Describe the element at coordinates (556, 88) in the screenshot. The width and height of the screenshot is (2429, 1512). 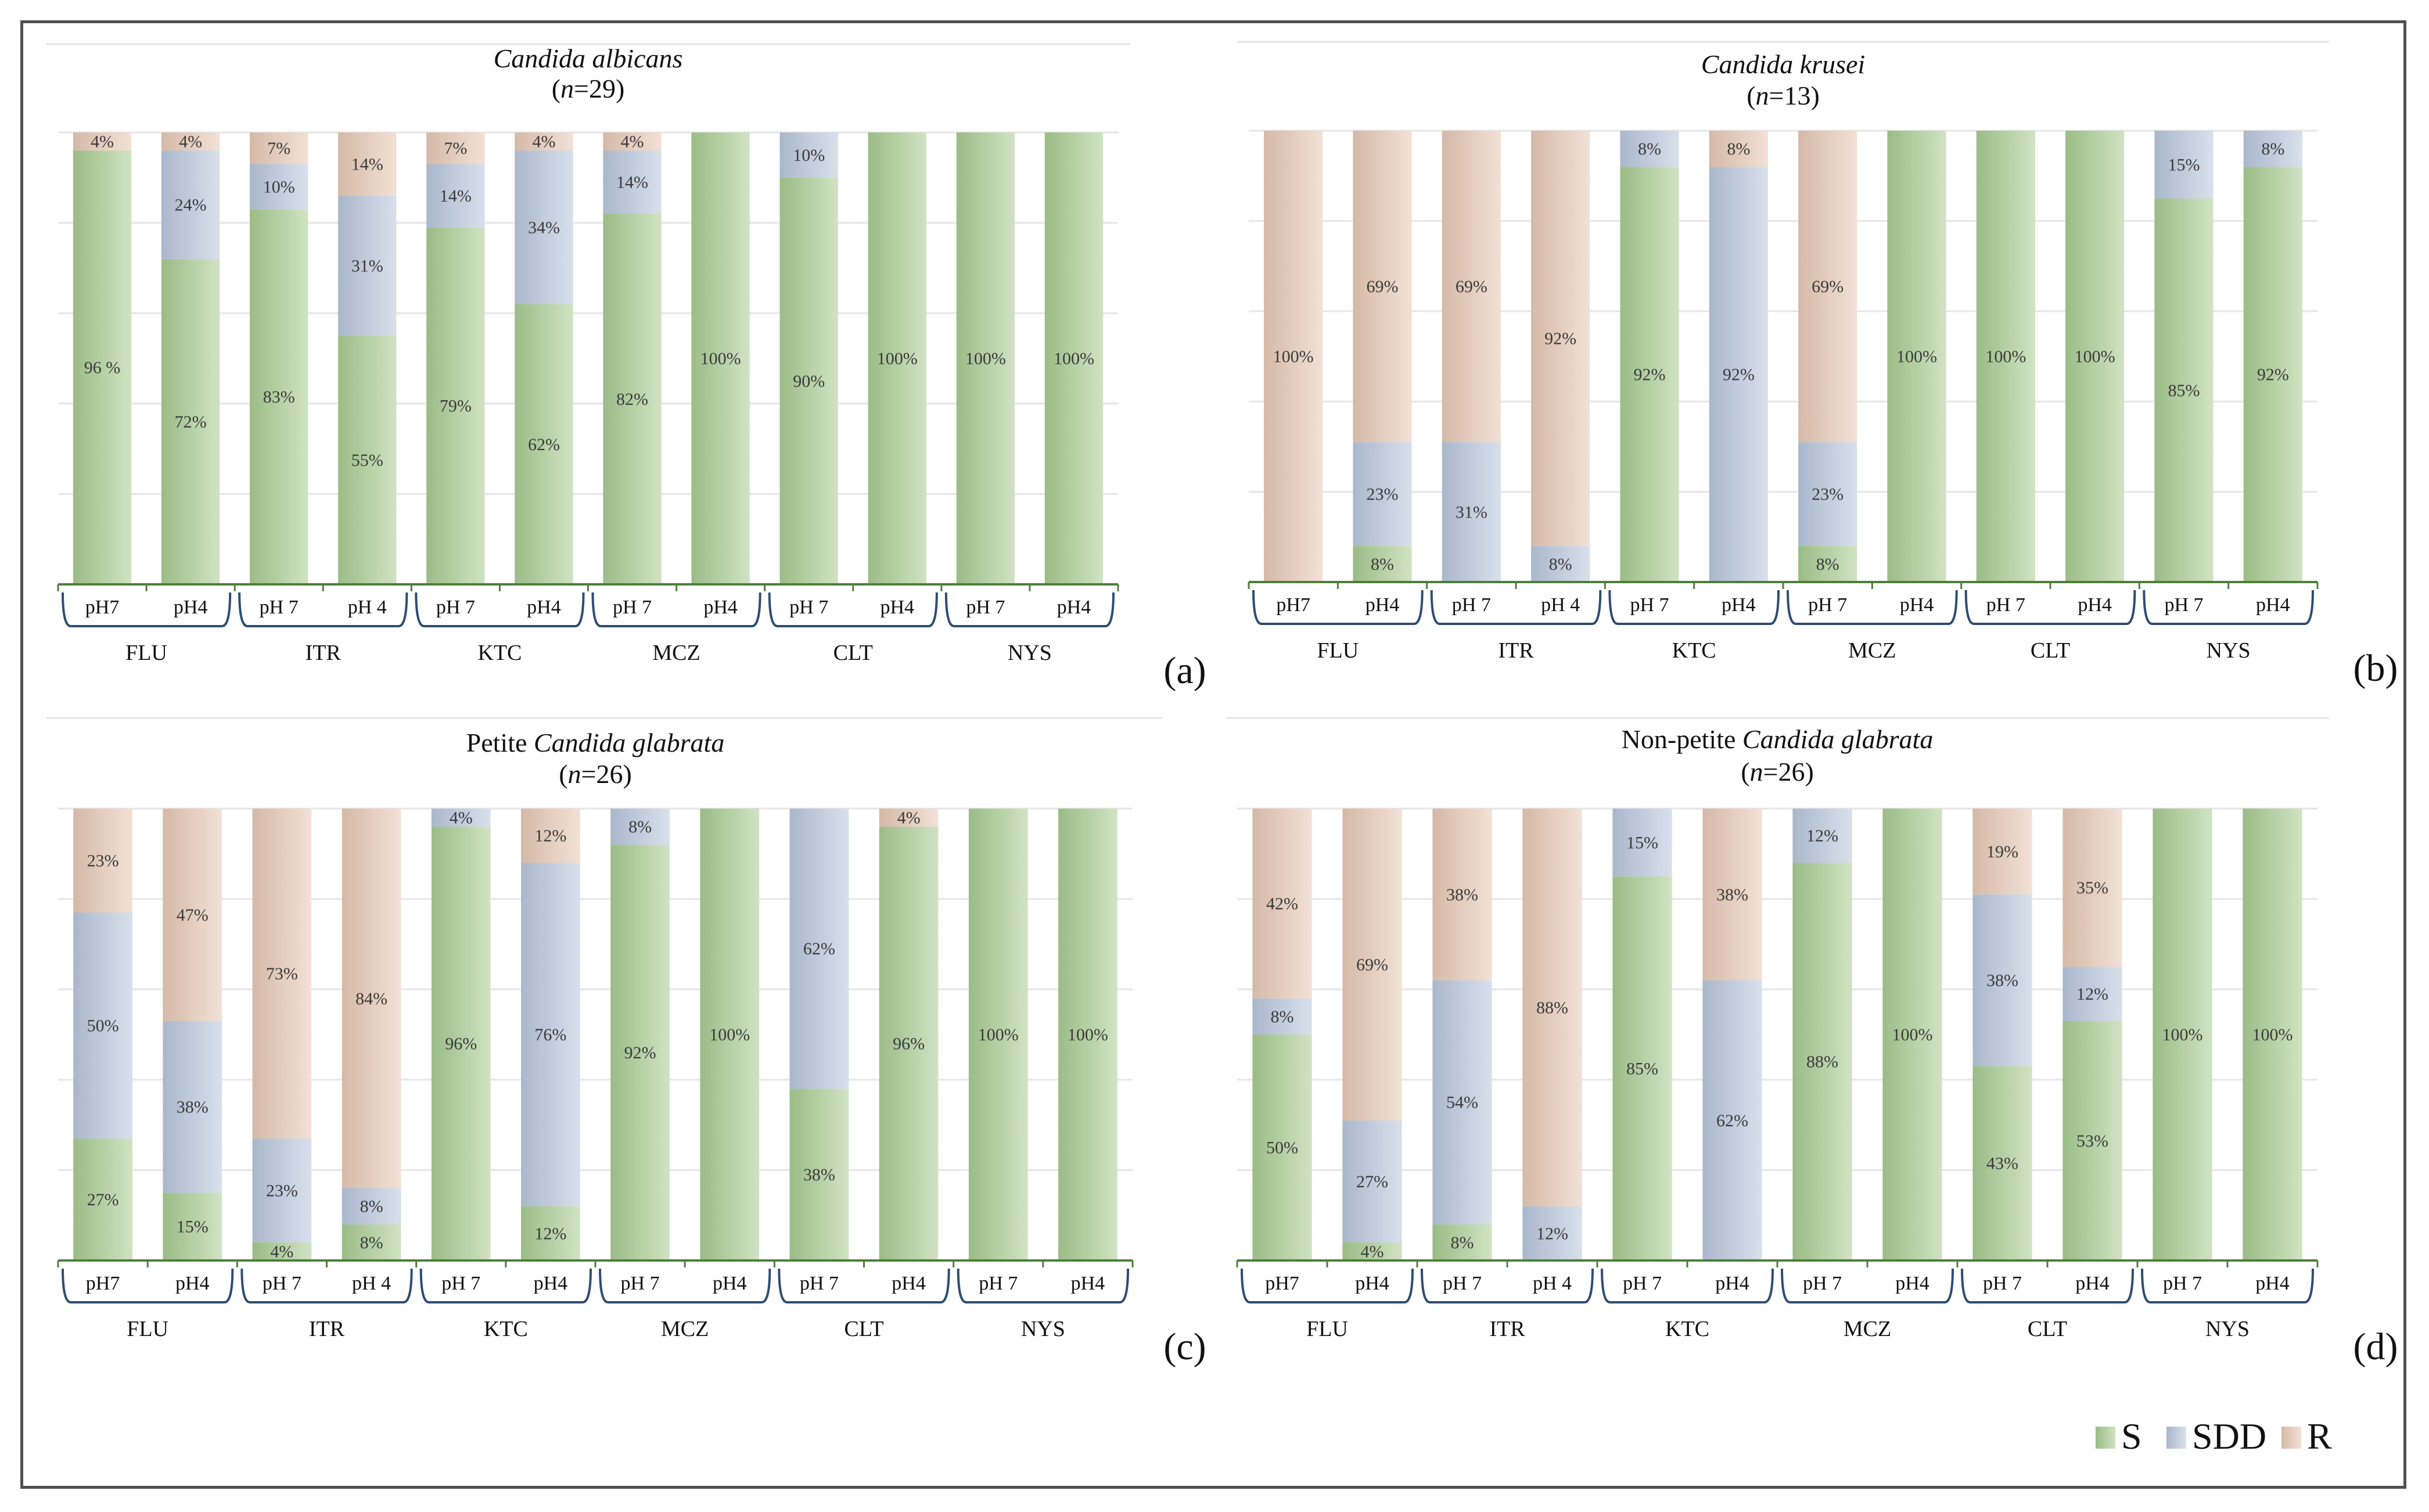
I see `sample-size-open: (` at that location.